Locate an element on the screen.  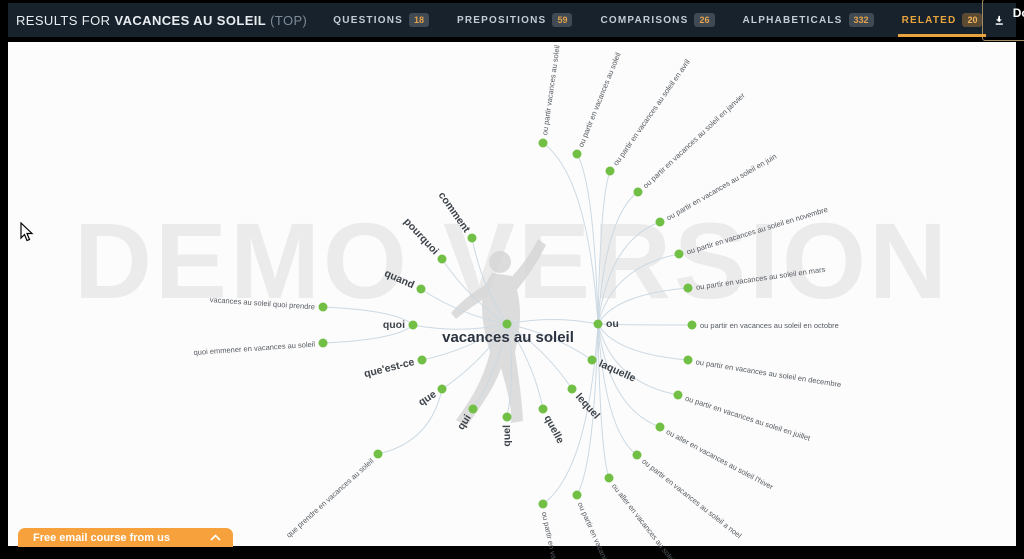
tab-alphabeticals: ALPHABETICALS 332 is located at coordinates (808, 20).